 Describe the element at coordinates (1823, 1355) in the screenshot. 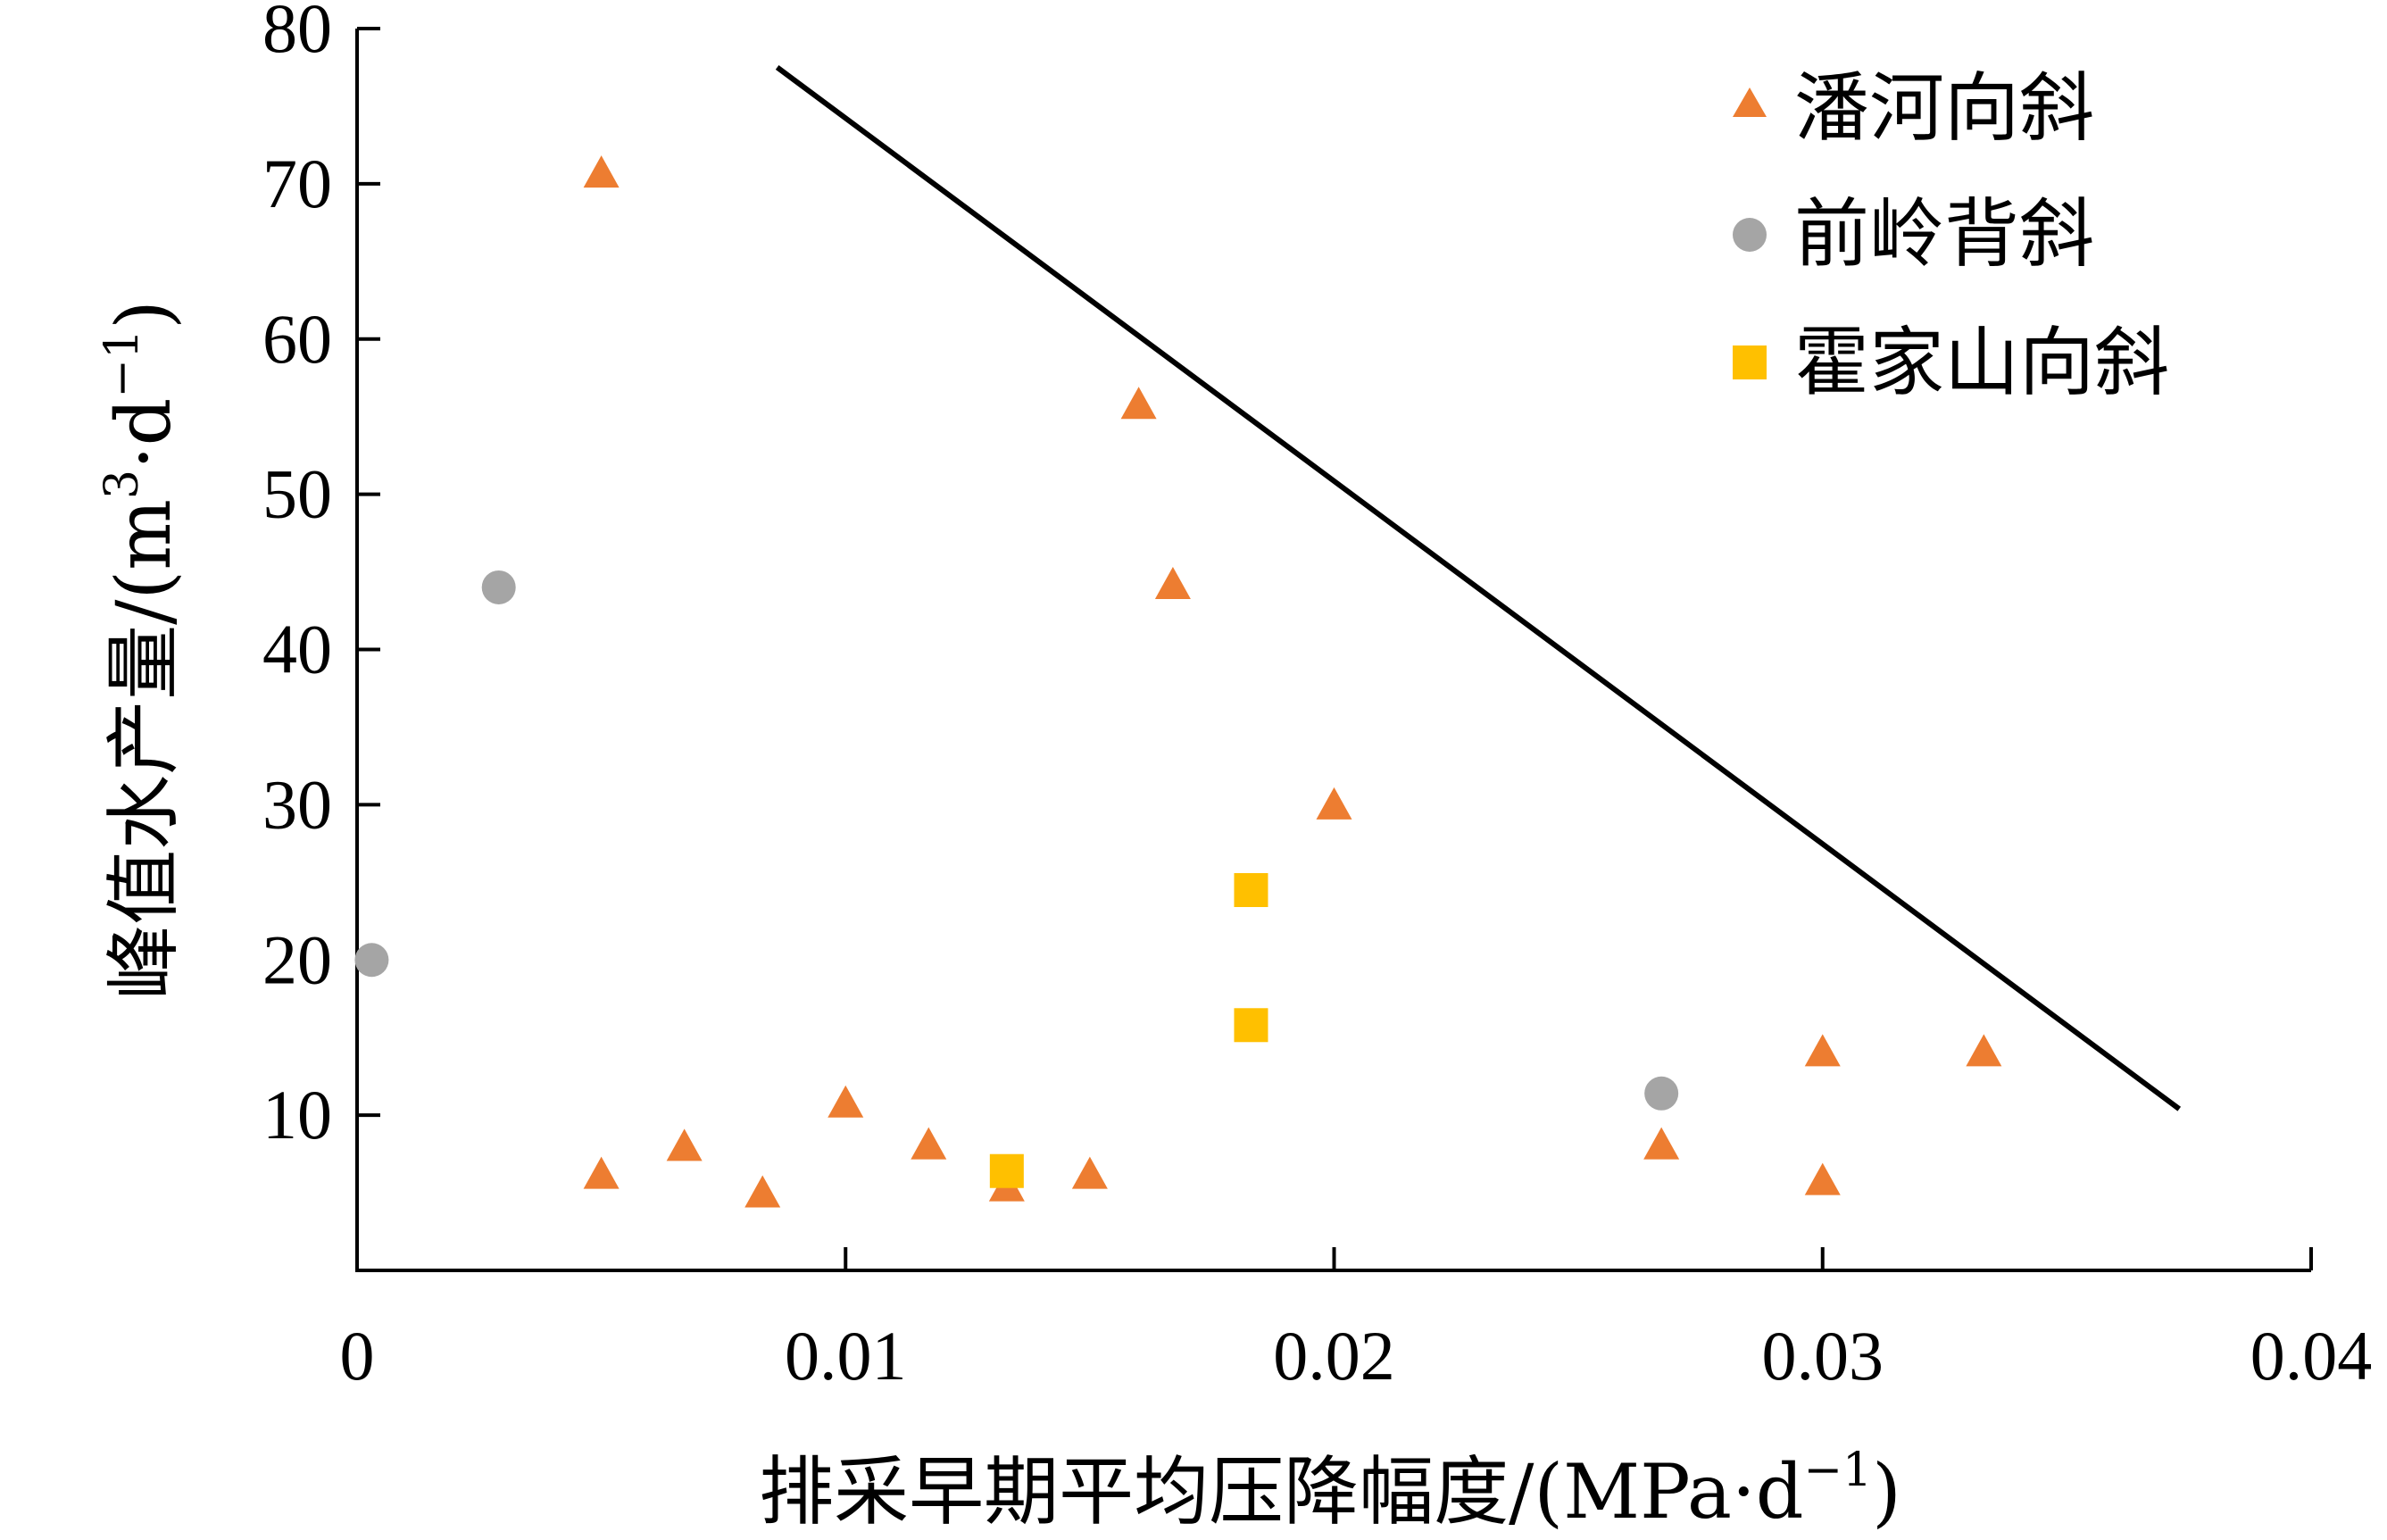

I see `x-tick-label: 0.03` at that location.